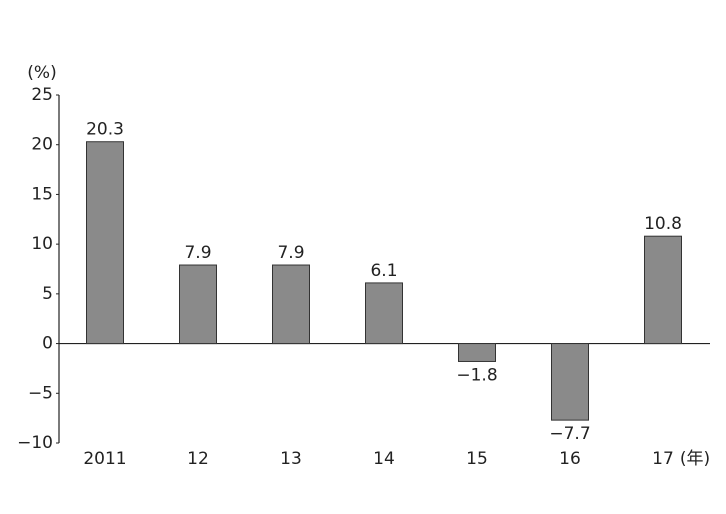 The height and width of the screenshot is (514, 726). What do you see at coordinates (42, 194) in the screenshot?
I see `y-tick-label: 15` at bounding box center [42, 194].